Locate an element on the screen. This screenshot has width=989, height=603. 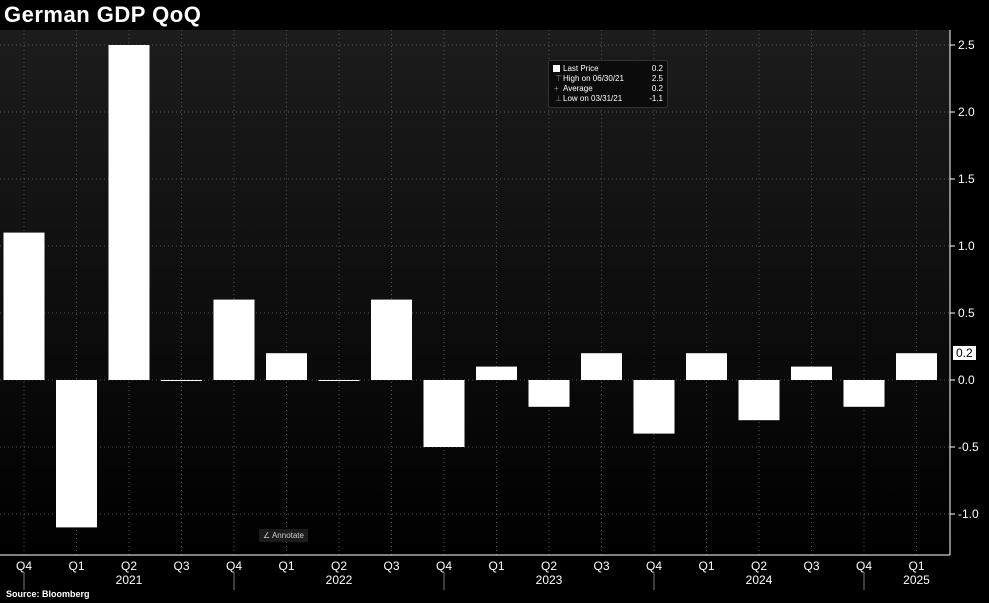
y-tick-label: -0.5 is located at coordinates (968, 447).